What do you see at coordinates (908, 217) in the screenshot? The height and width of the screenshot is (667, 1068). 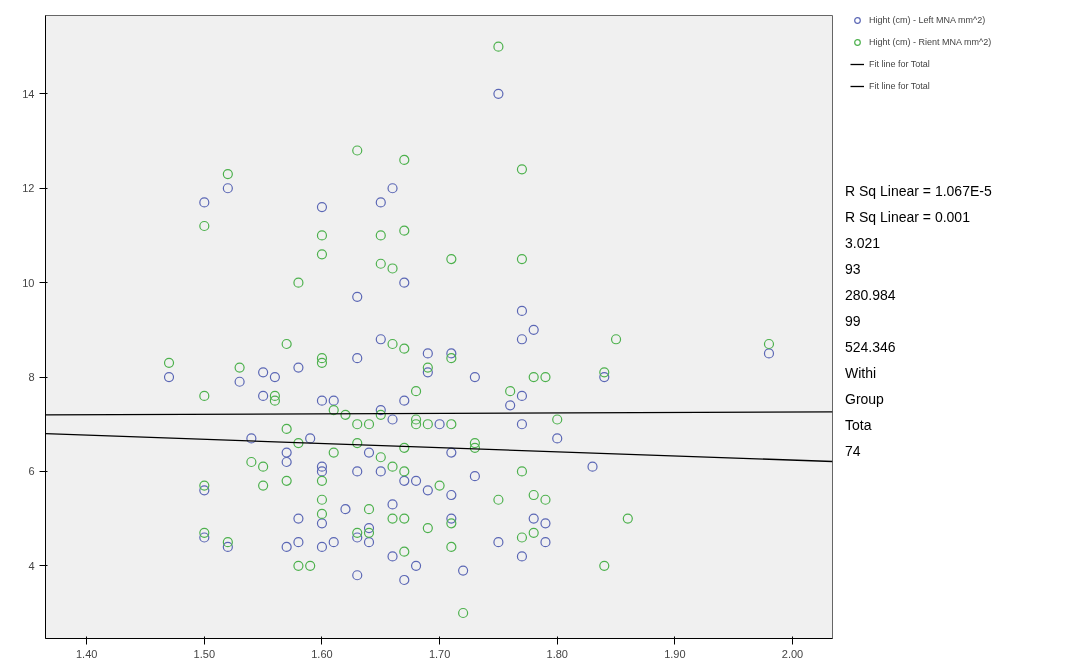 I see `text: R Sq Linear = 0.001` at bounding box center [908, 217].